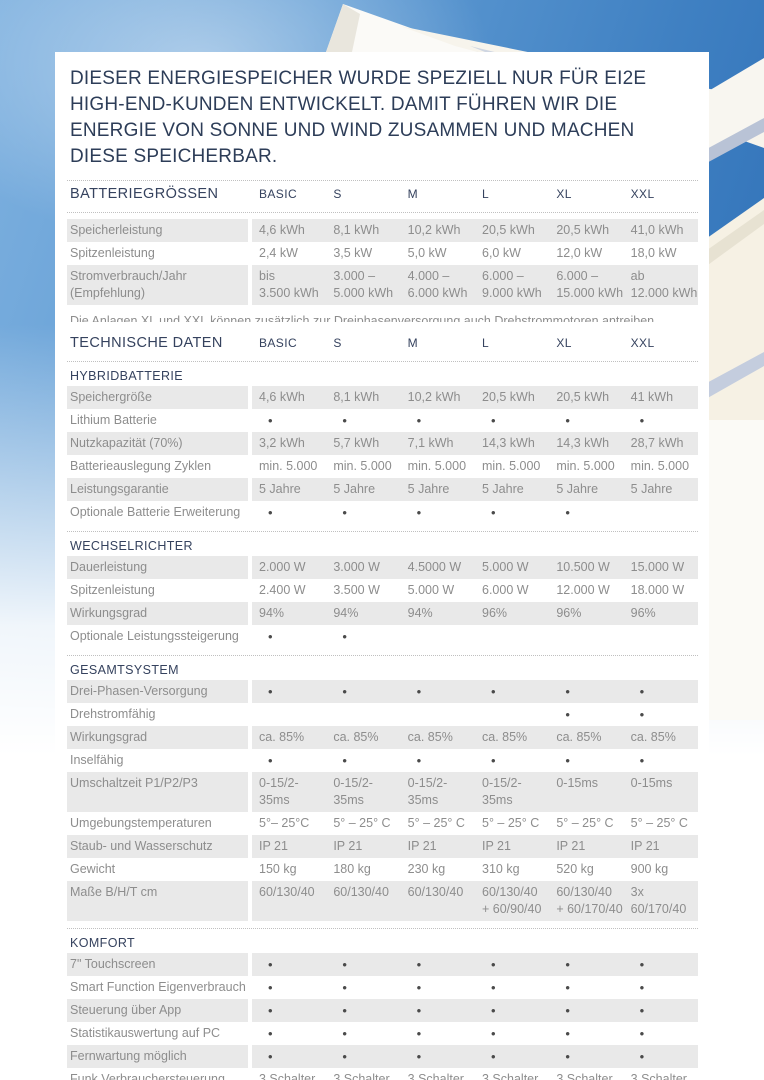  I want to click on value-cell: 0-15/2-35ms, so click(353, 791).